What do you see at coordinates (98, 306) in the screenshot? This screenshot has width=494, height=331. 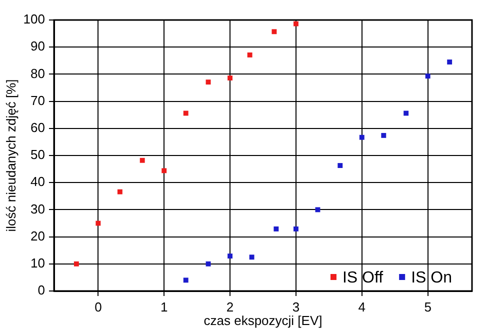 I see `x-tick-label: 0` at bounding box center [98, 306].